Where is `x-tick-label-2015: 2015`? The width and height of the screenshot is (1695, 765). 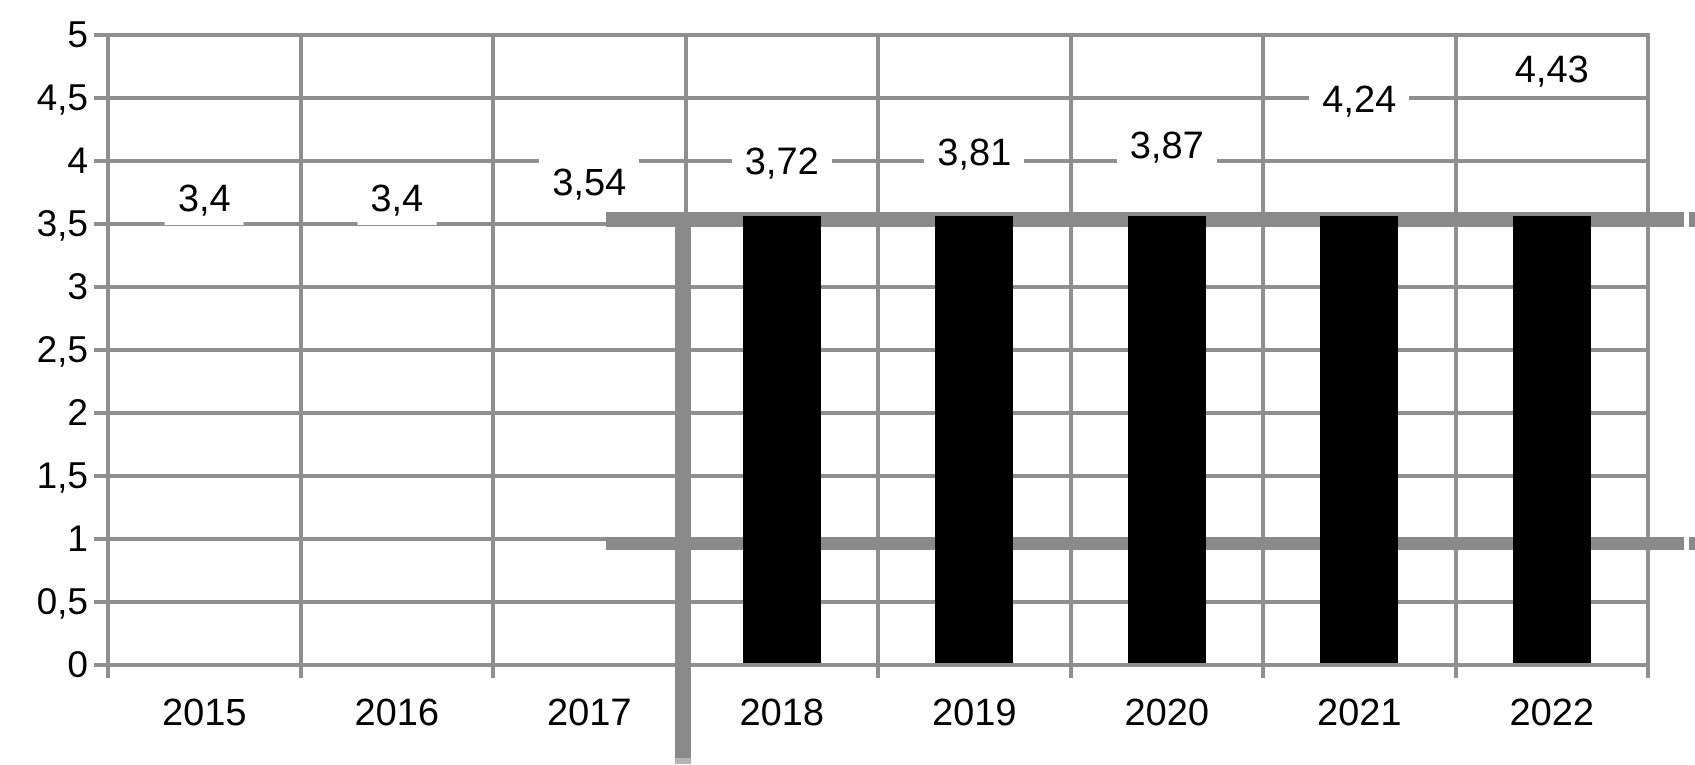 x-tick-label-2015: 2015 is located at coordinates (204, 713).